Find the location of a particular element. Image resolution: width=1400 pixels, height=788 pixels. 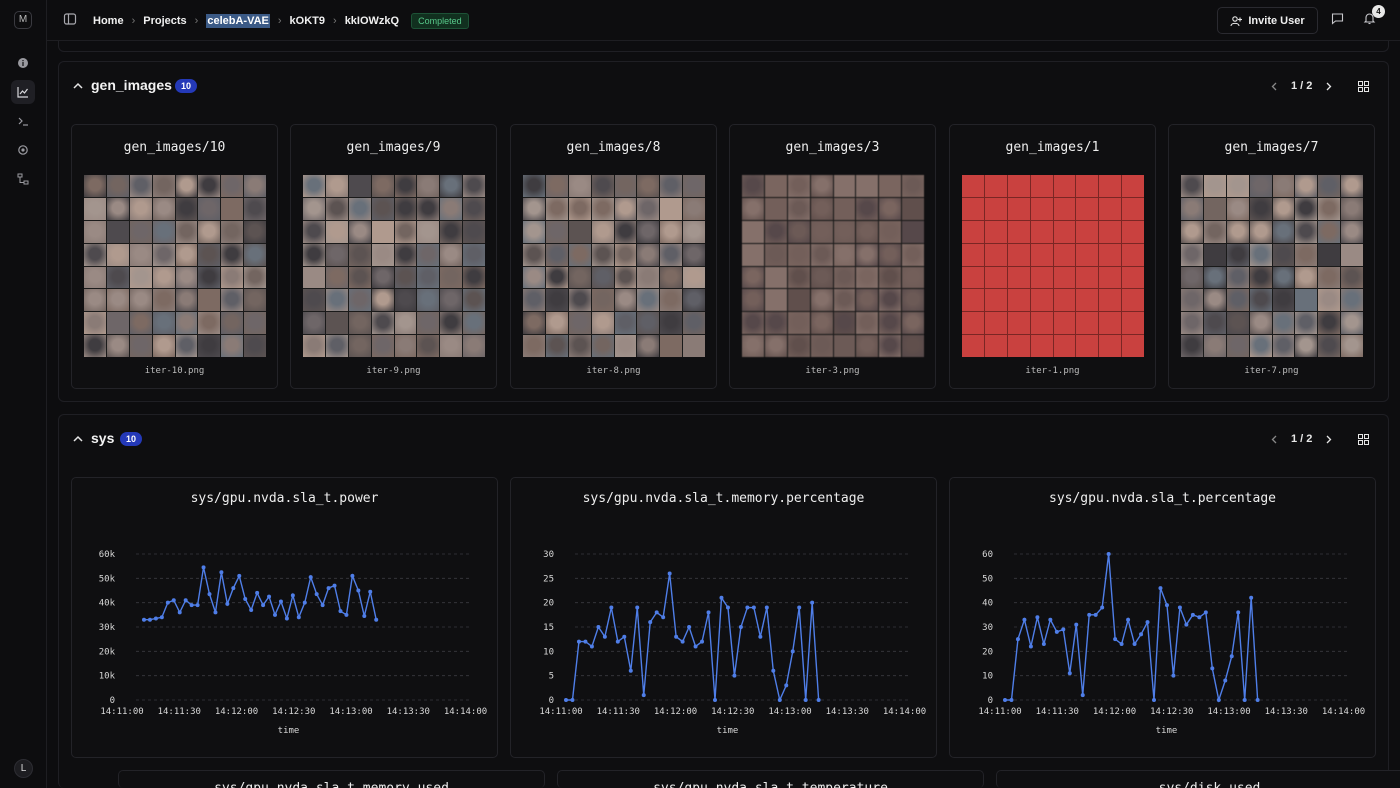

notifications-button is located at coordinates (1369, 21).